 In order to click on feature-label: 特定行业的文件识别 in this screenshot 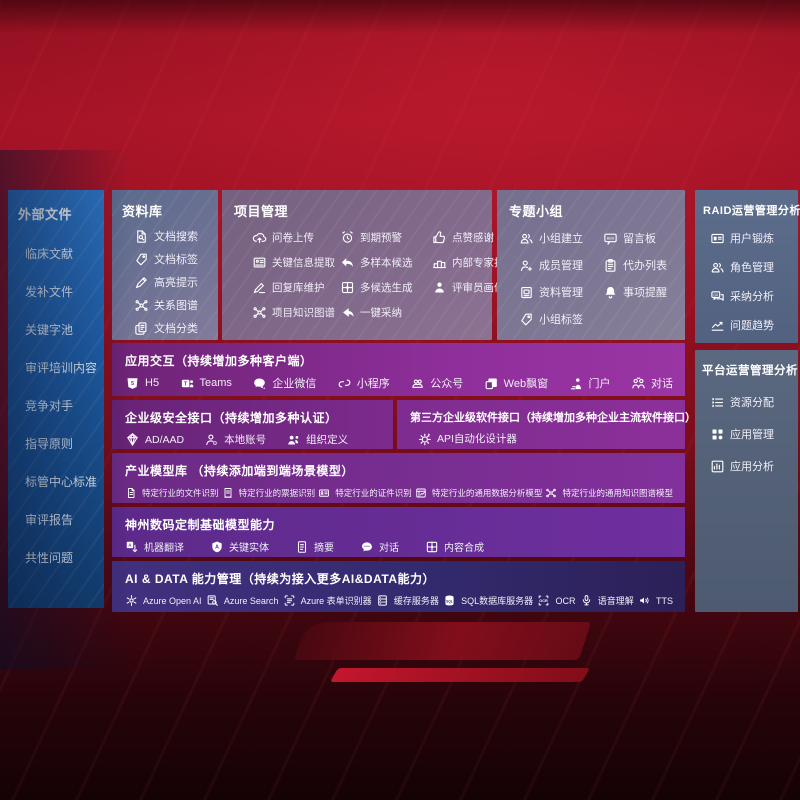, I will do `click(180, 493)`.